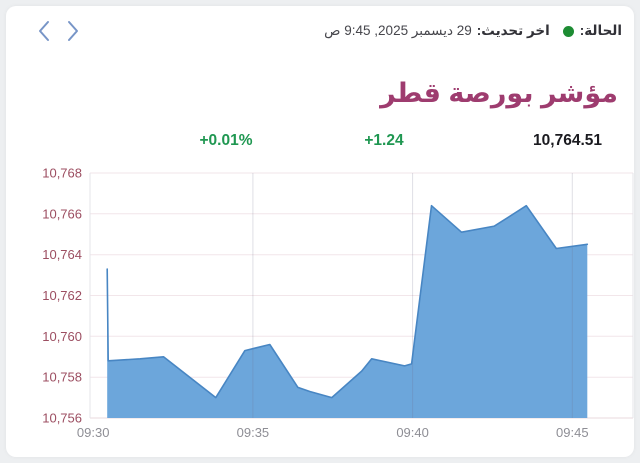 This screenshot has height=463, width=640. I want to click on last-update-value: 29 ديسمبر 2025,‏ 9:45 ص, so click(398, 30).